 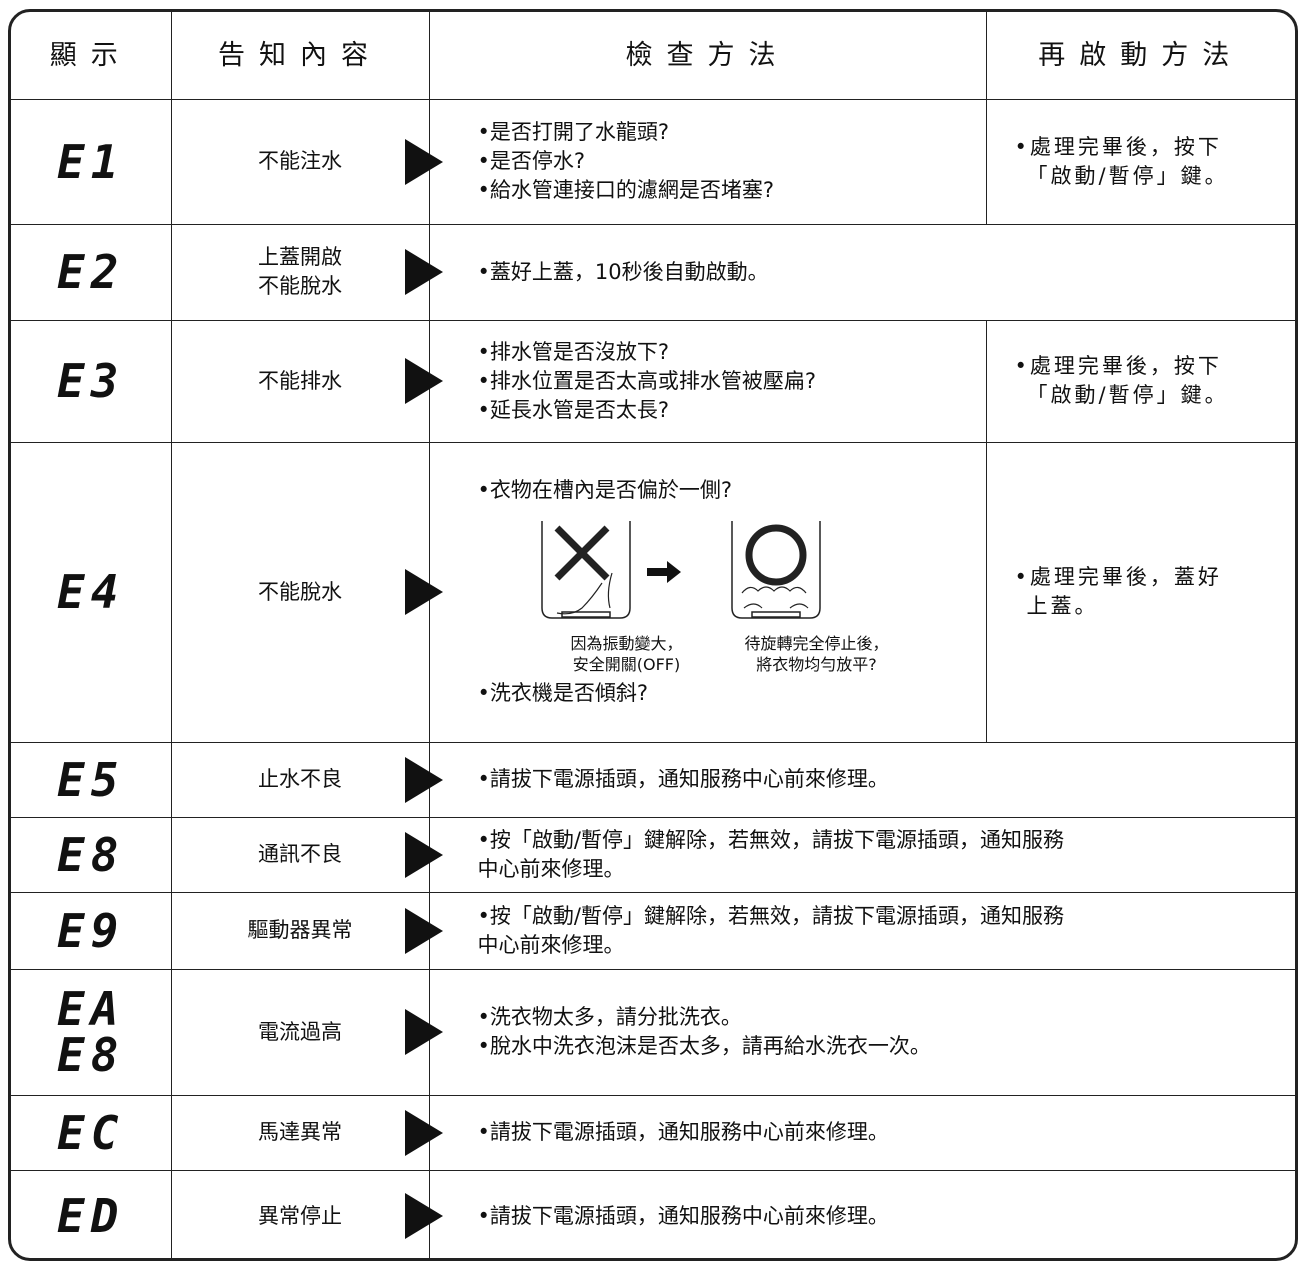 I want to click on table-row: E2 上蓋開啟 不能脫水 •蓋好上蓋，10秒後自動啟動。, so click(x=653, y=272).